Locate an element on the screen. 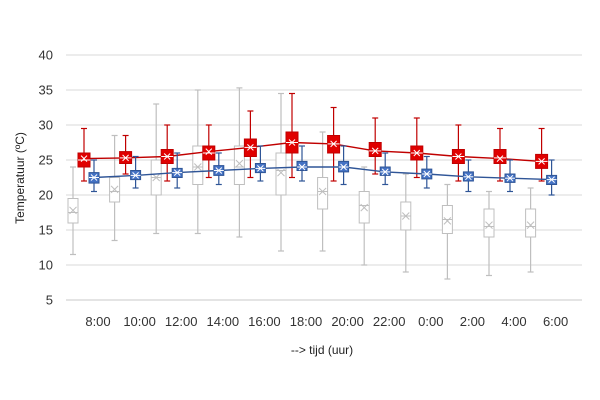 The image size is (600, 400). y-tick-label: 5 is located at coordinates (49, 300).